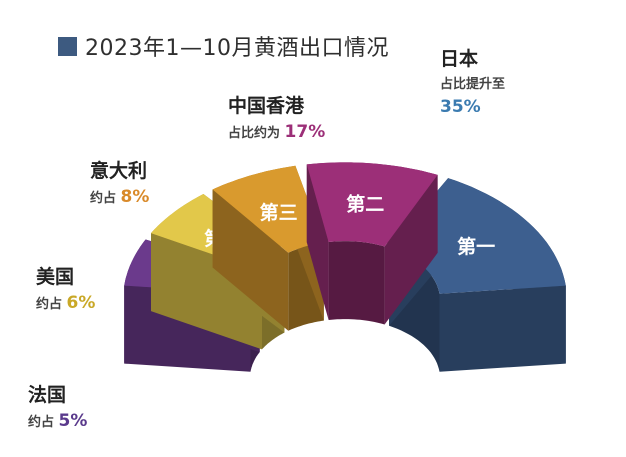 The image size is (626, 457). What do you see at coordinates (459, 59) in the screenshot?
I see `callout-name: 日本` at bounding box center [459, 59].